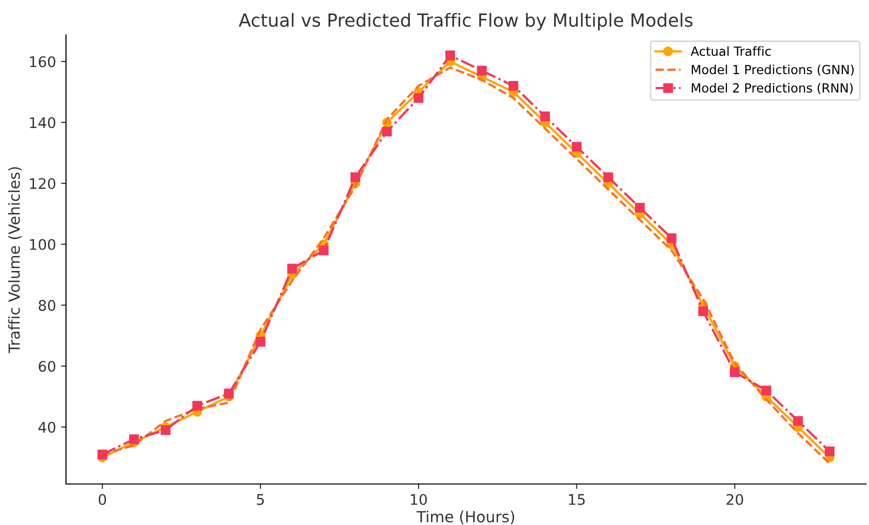  What do you see at coordinates (260, 500) in the screenshot?
I see `x-tick-label: 5` at bounding box center [260, 500].